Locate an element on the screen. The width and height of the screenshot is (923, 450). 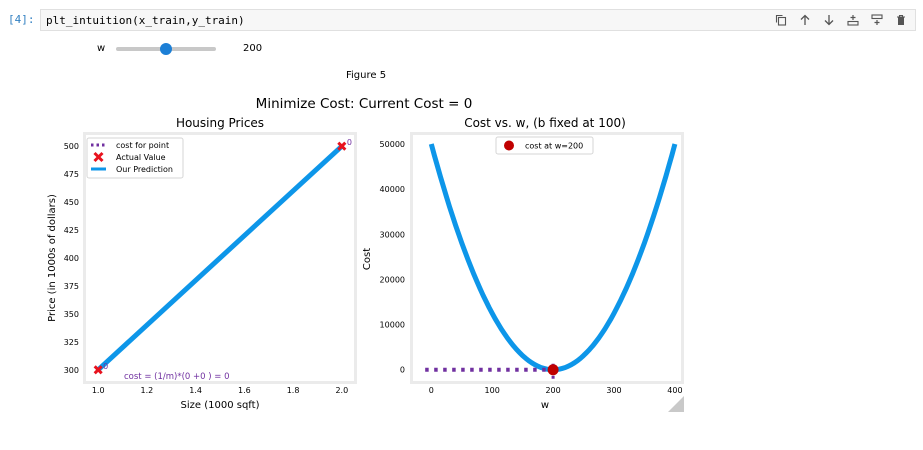
housing-ytick-label: 500 is located at coordinates (71, 146).